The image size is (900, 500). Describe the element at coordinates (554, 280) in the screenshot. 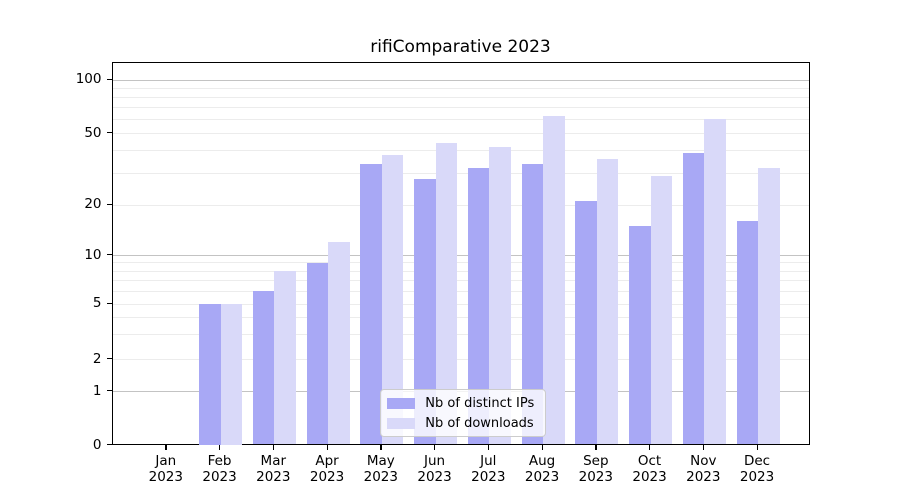

I see `bar-aug-downloads` at that location.